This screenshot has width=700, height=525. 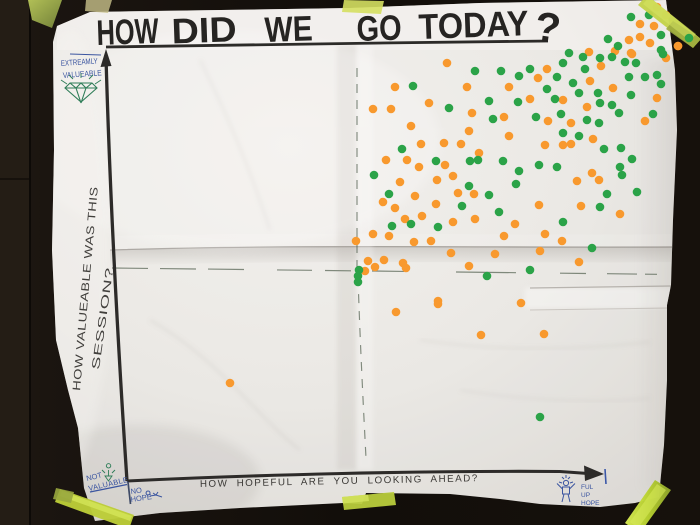 I want to click on svg-text: TODAY, so click(x=474, y=25).